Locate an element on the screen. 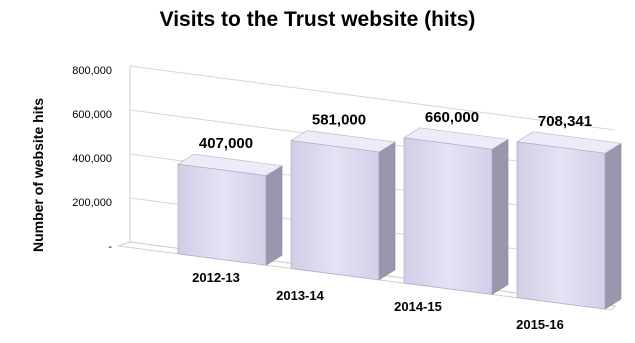  x-tick-label: 2015-16 is located at coordinates (540, 324).